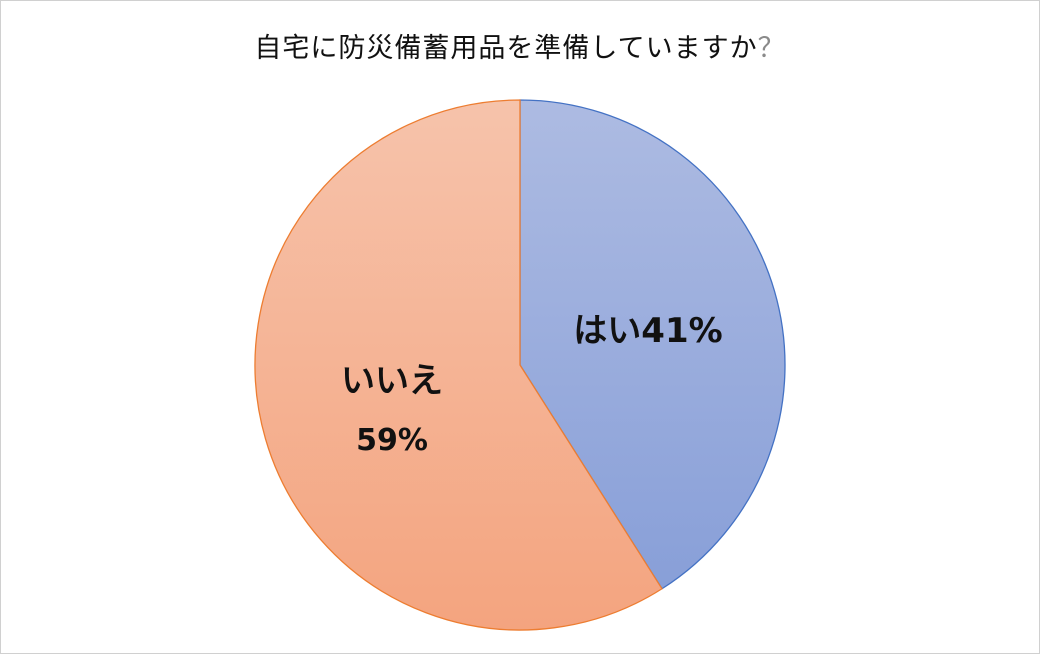 This screenshot has height=654, width=1040. I want to click on chart-title: 自宅に防災備蓄用品を準備していますか？, so click(520, 45).